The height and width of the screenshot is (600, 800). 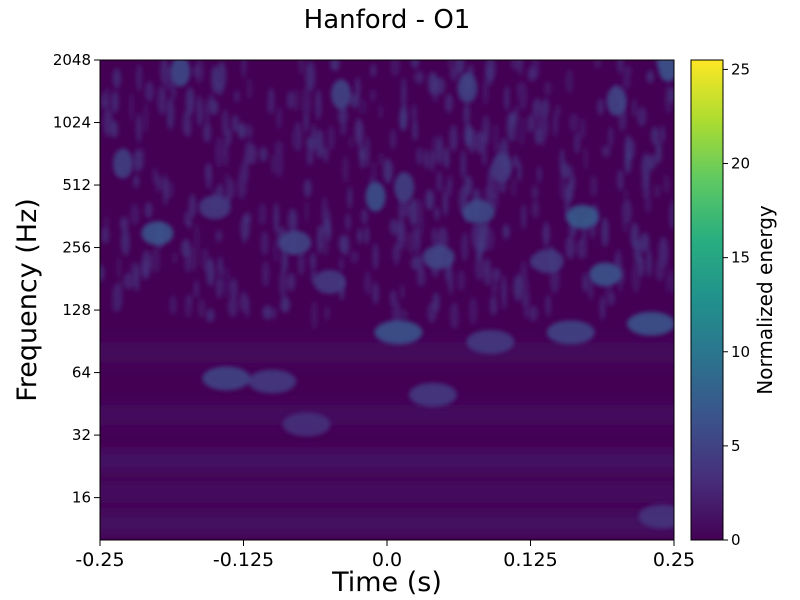 What do you see at coordinates (740, 258) in the screenshot?
I see `colorbar-tick-label: 15` at bounding box center [740, 258].